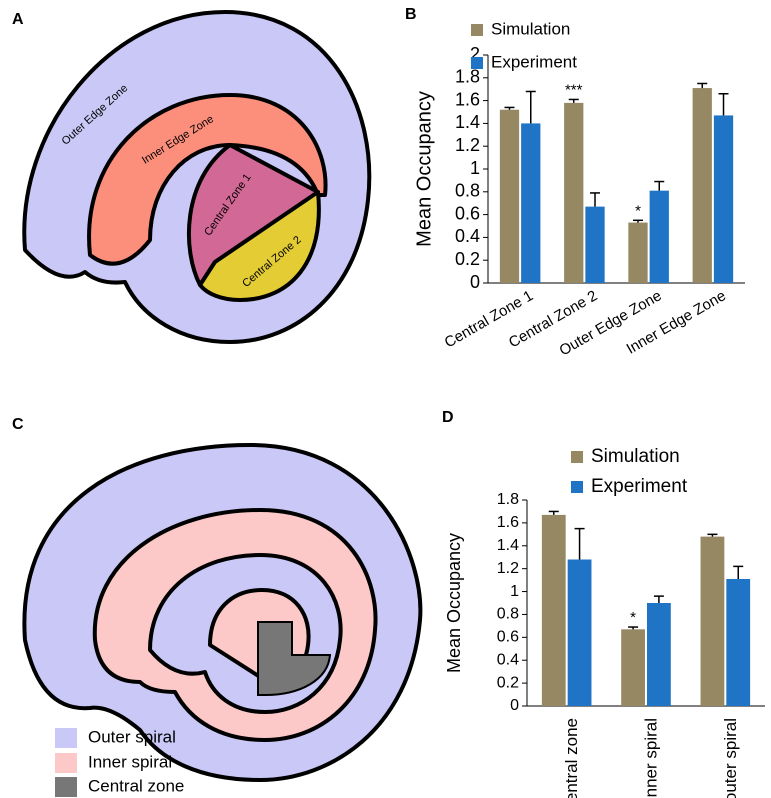  What do you see at coordinates (132, 736) in the screenshot?
I see `legend-label: Outer spiral` at bounding box center [132, 736].